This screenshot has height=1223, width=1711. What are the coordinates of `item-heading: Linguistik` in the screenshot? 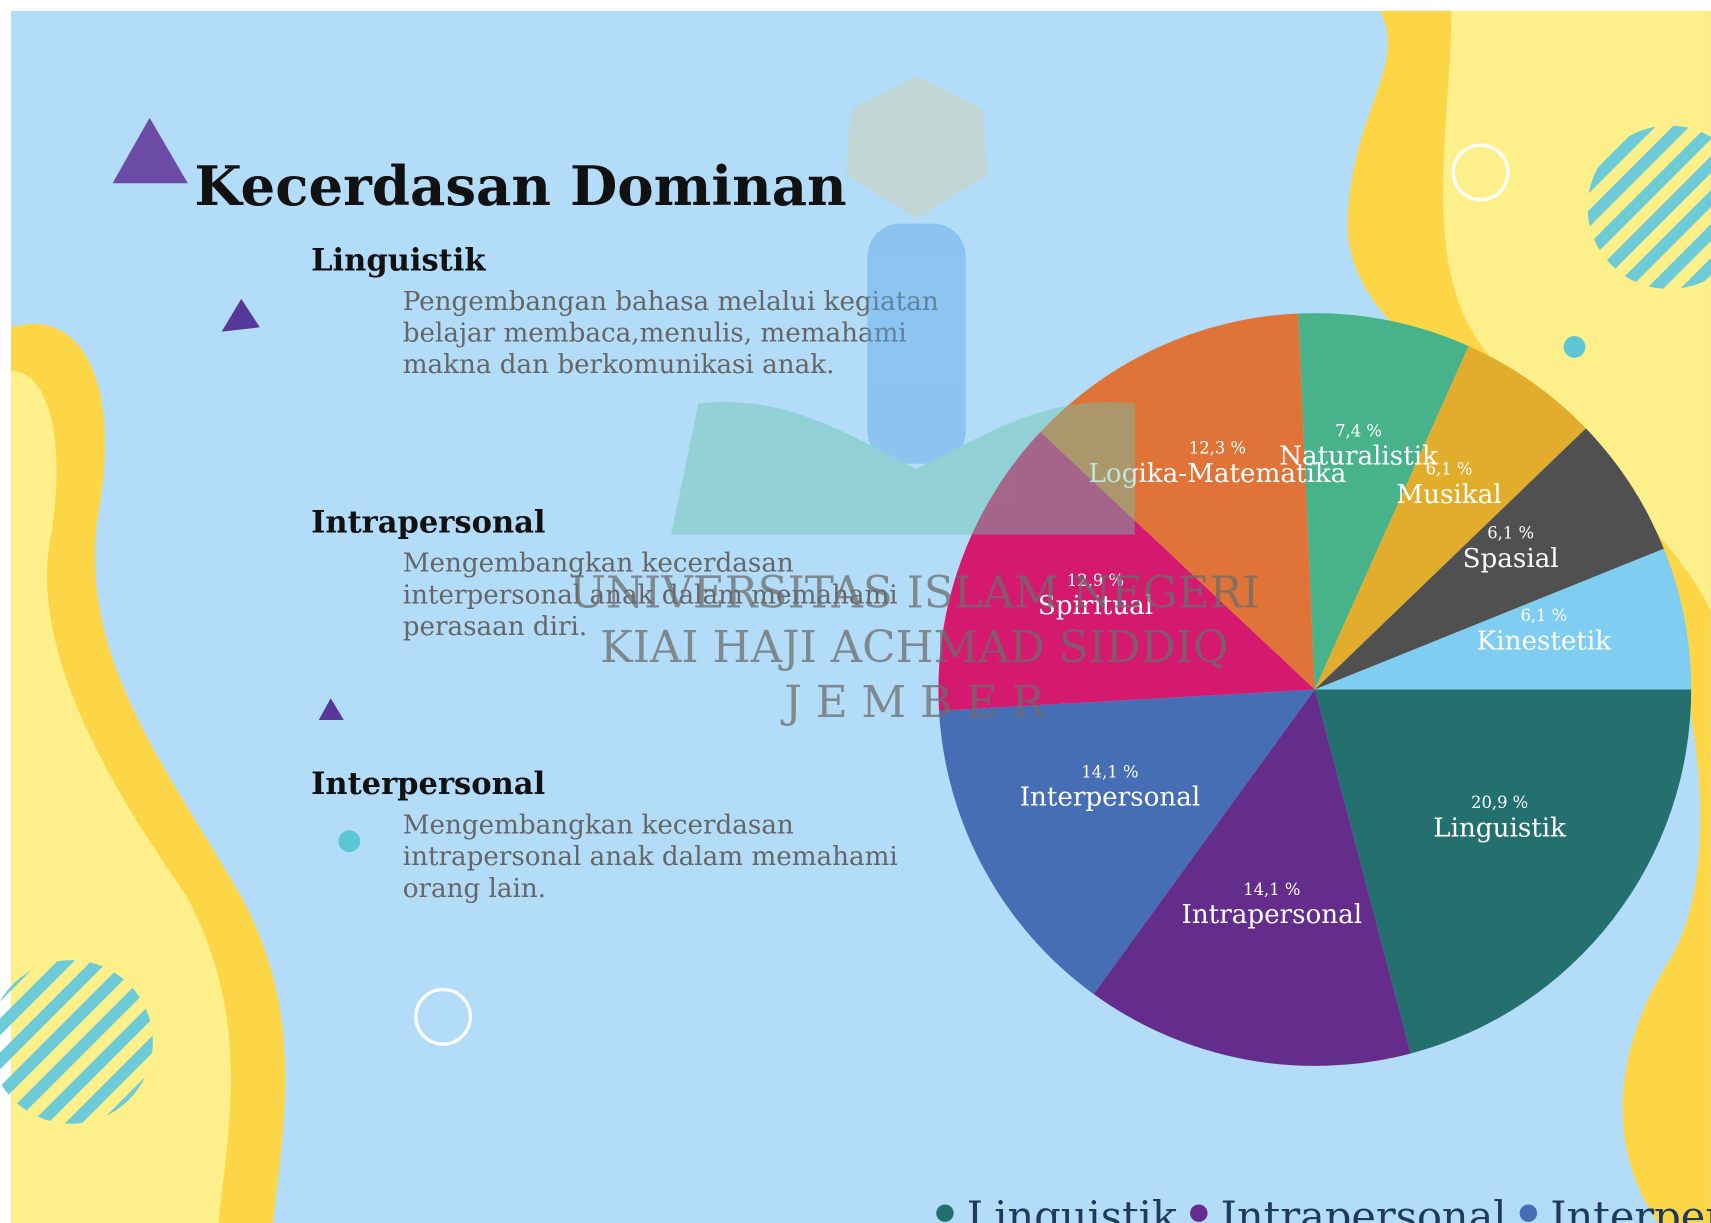 It's located at (398, 261).